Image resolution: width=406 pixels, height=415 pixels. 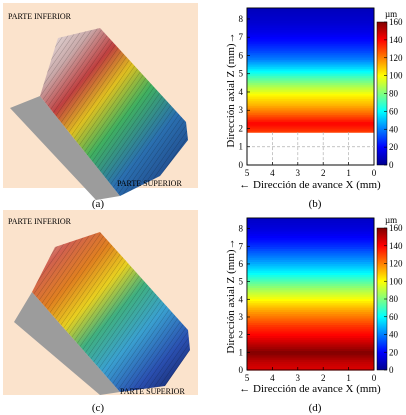 What do you see at coordinates (40, 221) in the screenshot?
I see `panel-c-top-text: PARTE INFERIOR` at bounding box center [40, 221].